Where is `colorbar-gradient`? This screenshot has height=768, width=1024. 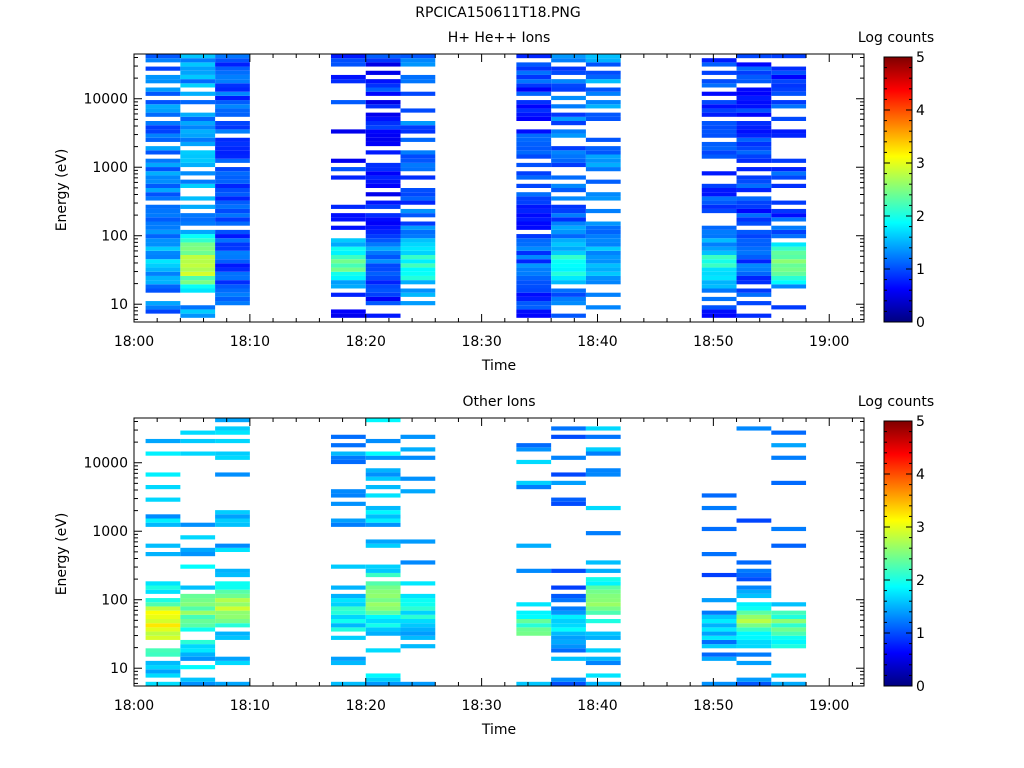 colorbar-gradient is located at coordinates (898, 553).